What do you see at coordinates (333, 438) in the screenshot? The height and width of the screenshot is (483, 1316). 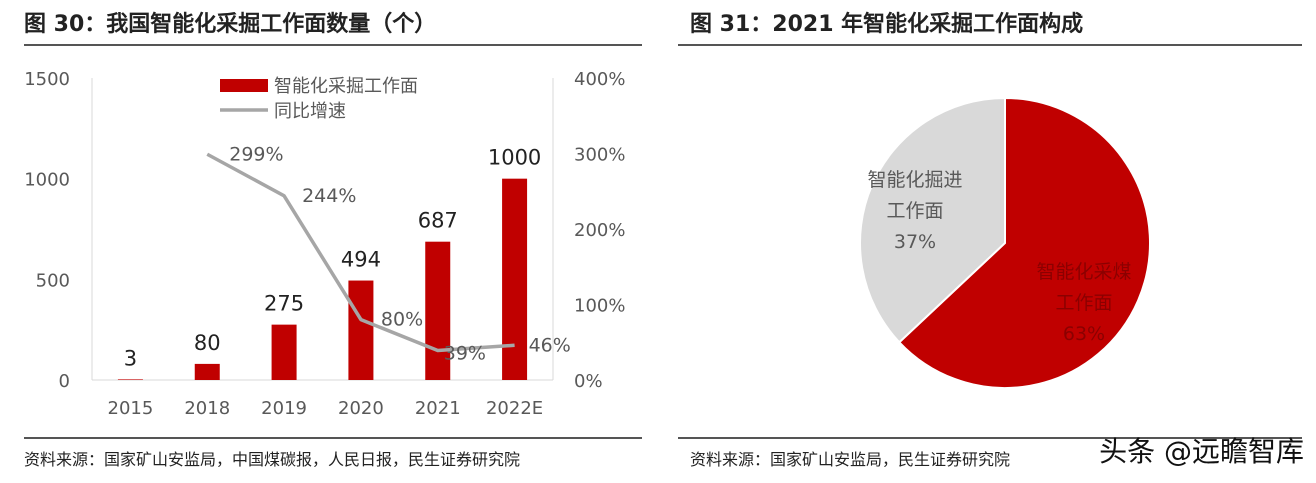 I see `figure-30-bottom-rule` at bounding box center [333, 438].